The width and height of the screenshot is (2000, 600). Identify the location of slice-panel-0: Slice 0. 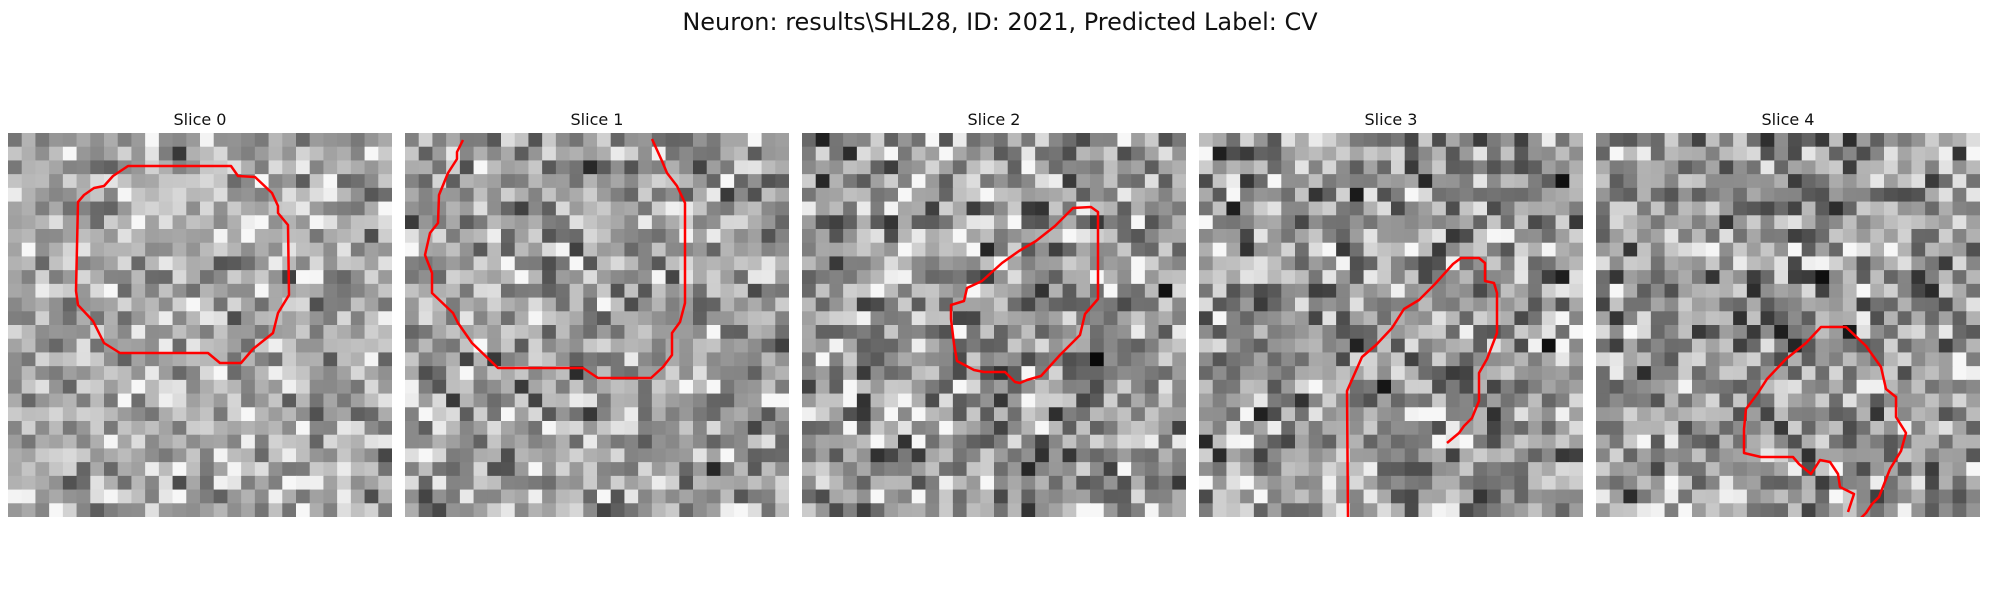
(200, 312).